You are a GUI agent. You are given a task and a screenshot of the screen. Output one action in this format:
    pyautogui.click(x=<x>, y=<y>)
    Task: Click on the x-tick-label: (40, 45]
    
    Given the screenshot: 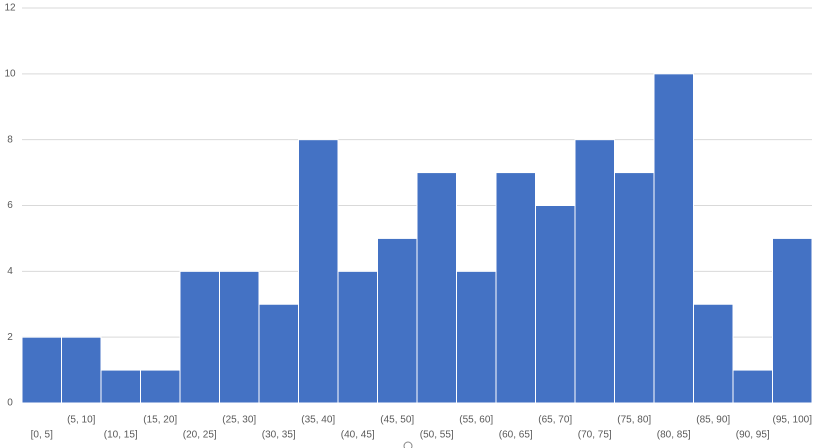 What is the action you would take?
    pyautogui.click(x=358, y=435)
    